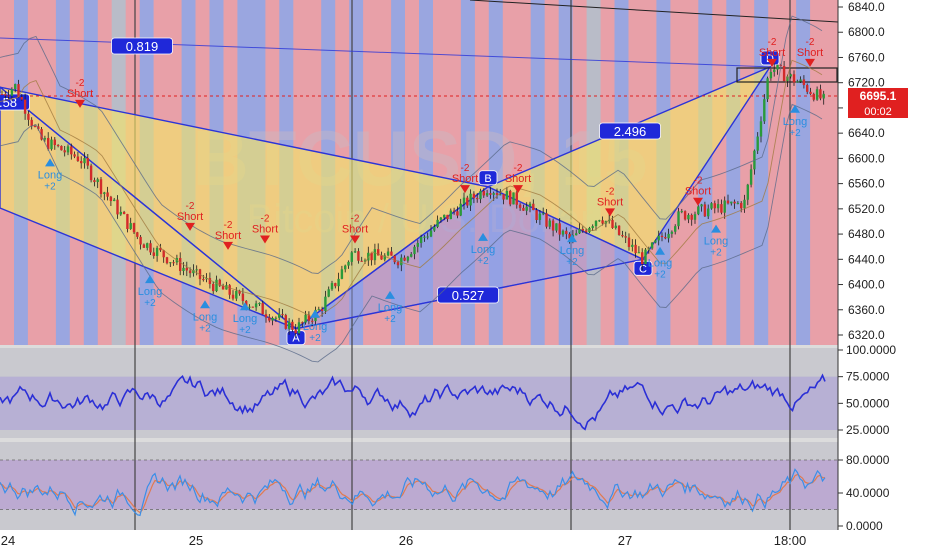 The width and height of the screenshot is (932, 550). Describe the element at coordinates (142, 46) in the screenshot. I see `ratio-label: 0.819` at that location.